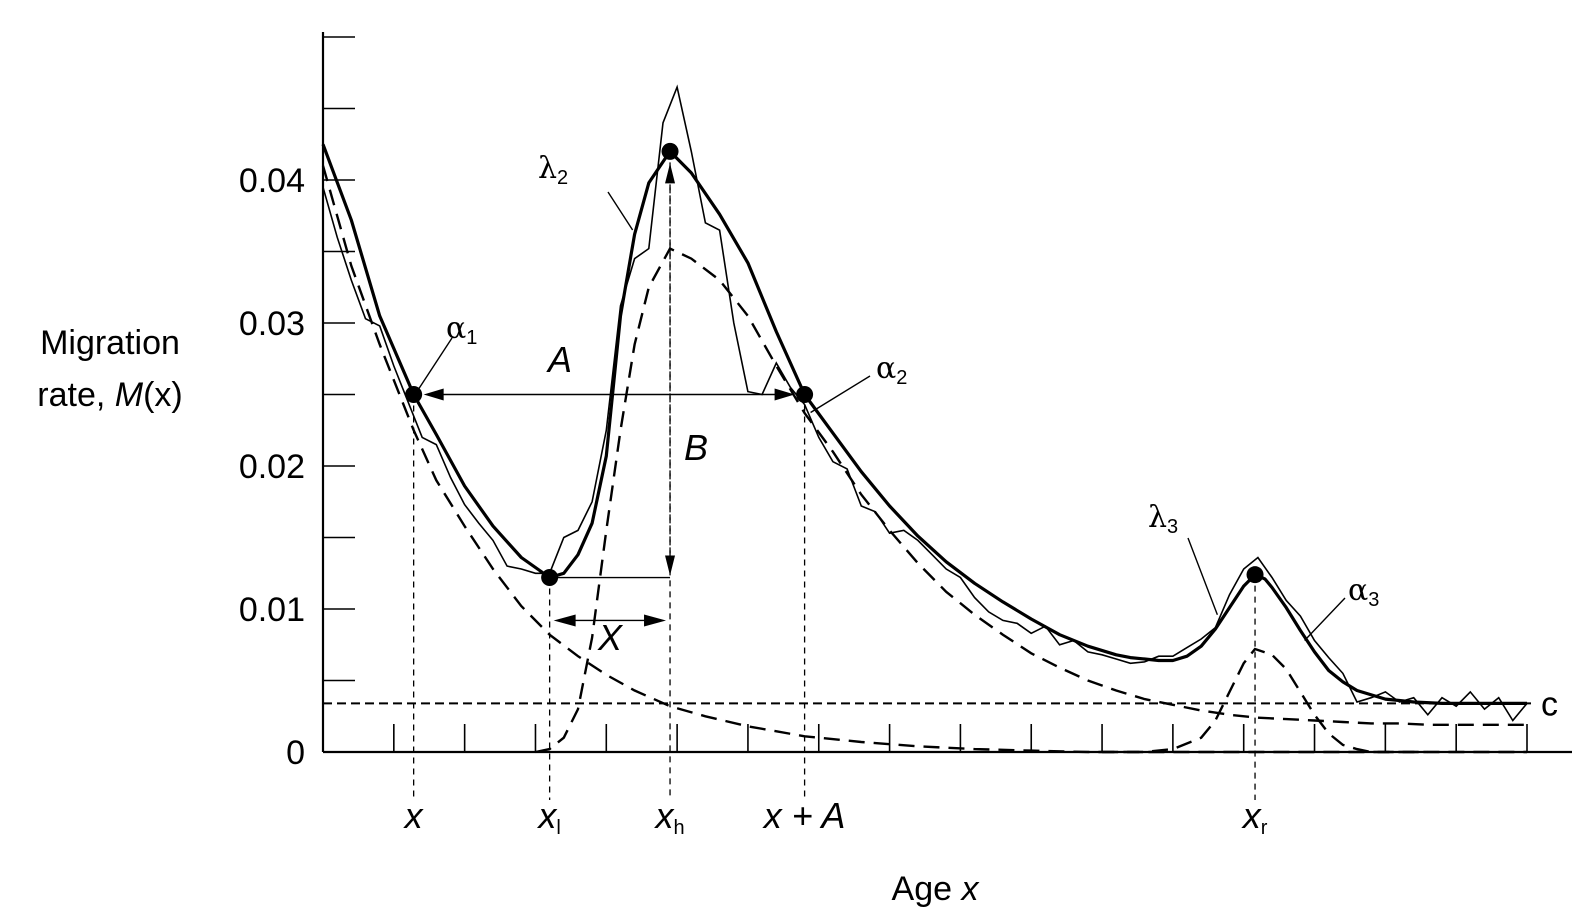 Image resolution: width=1590 pixels, height=918 pixels. What do you see at coordinates (1163, 519) in the screenshot?
I see `lambda3-label: λ3` at bounding box center [1163, 519].